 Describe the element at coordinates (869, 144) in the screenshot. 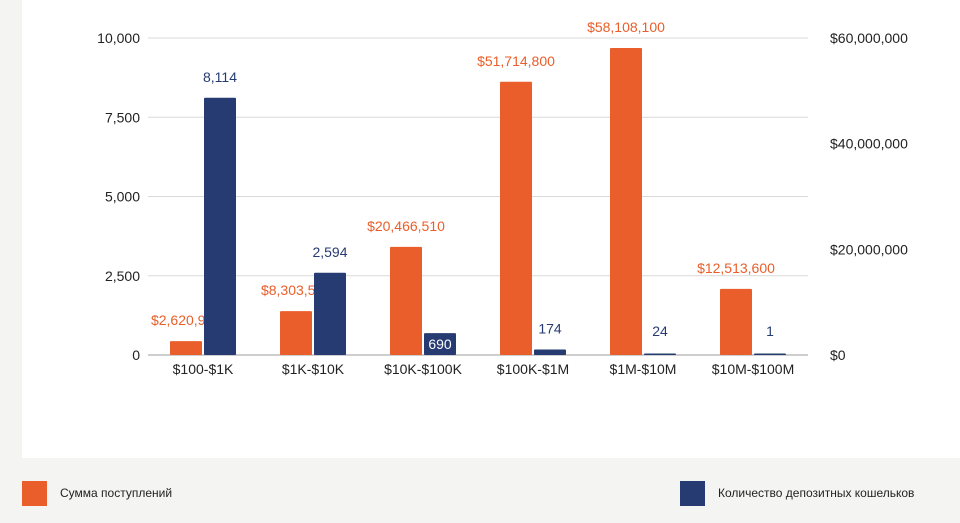

I see `y-right-tick-label: $40,000,000` at that location.